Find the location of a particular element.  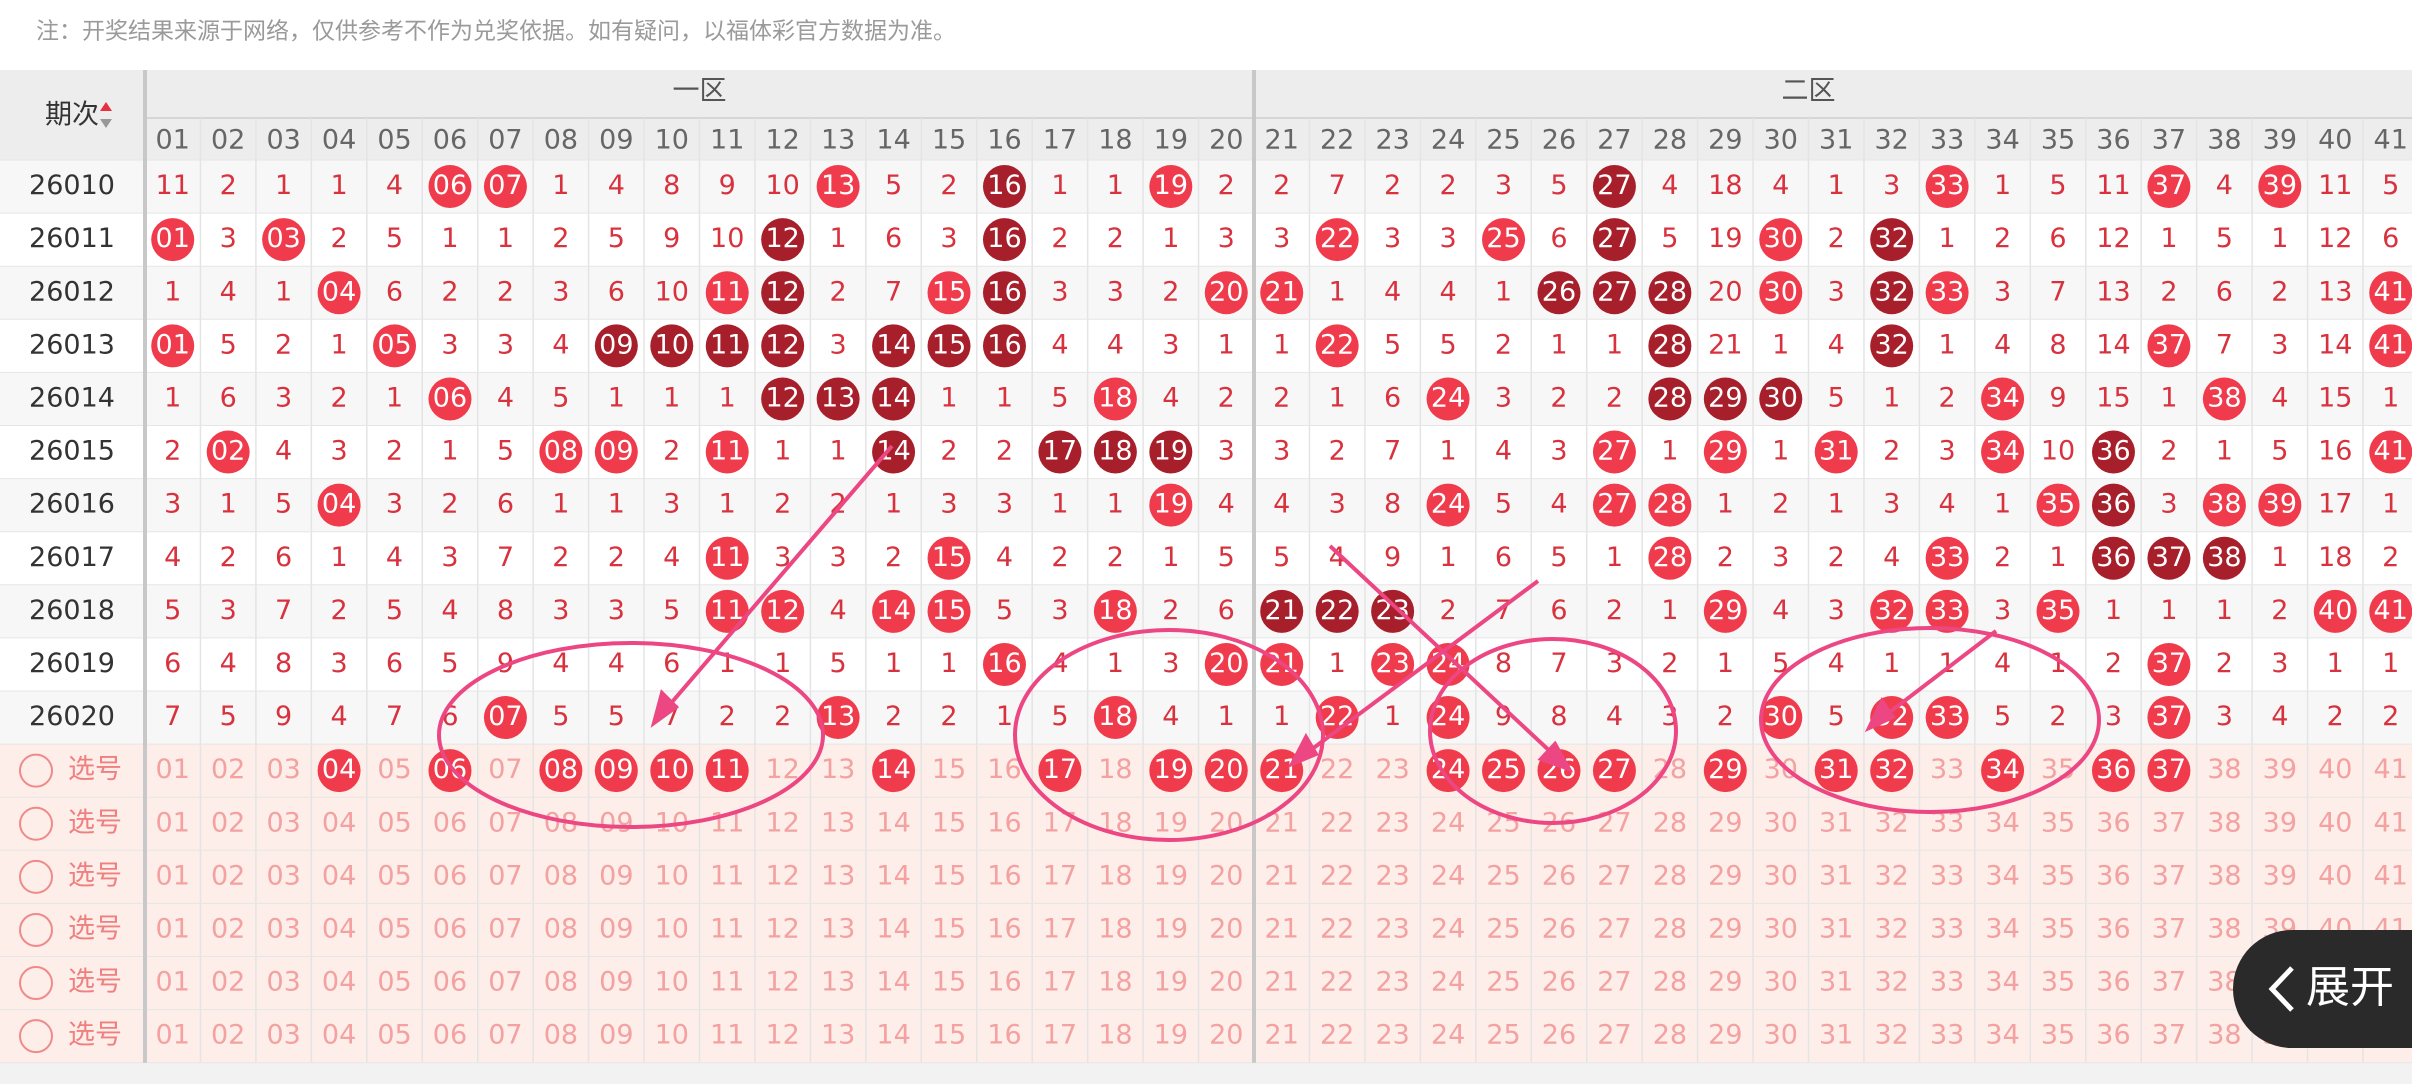

cell-number: 04 is located at coordinates (339, 822).